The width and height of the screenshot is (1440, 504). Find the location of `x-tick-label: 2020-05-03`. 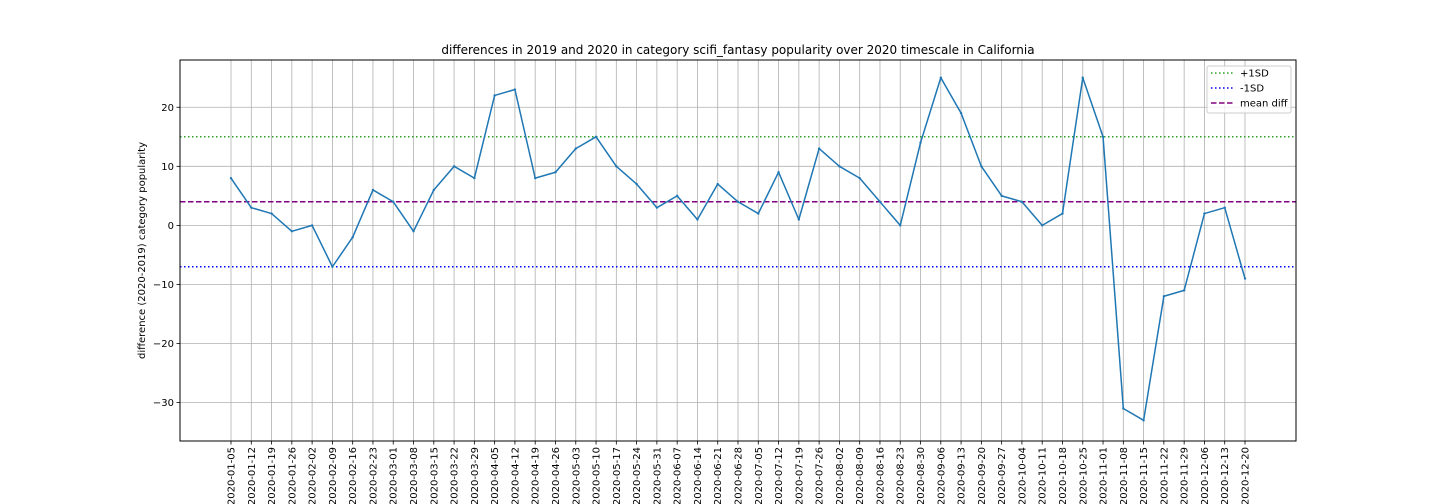

x-tick-label: 2020-05-03 is located at coordinates (576, 475).